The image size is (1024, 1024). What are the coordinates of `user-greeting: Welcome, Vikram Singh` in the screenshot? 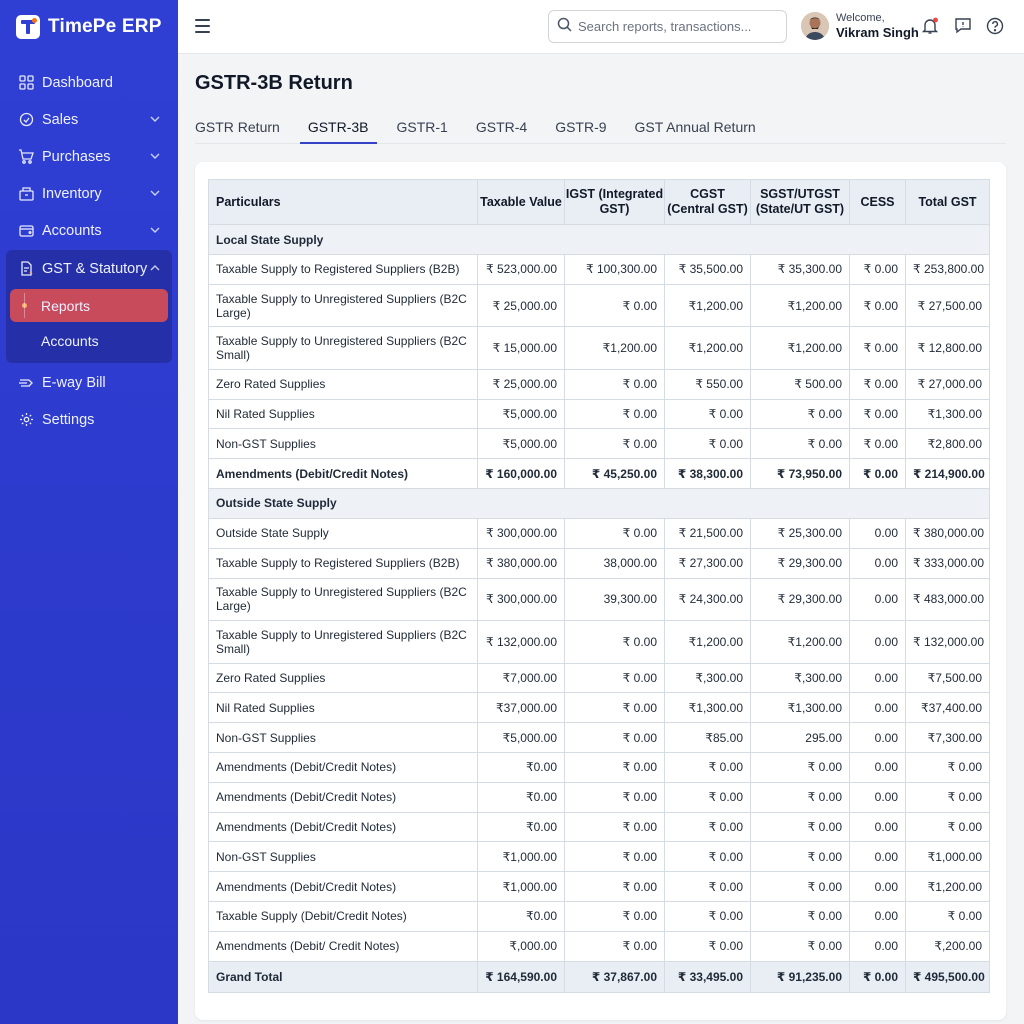 It's located at (877, 26).